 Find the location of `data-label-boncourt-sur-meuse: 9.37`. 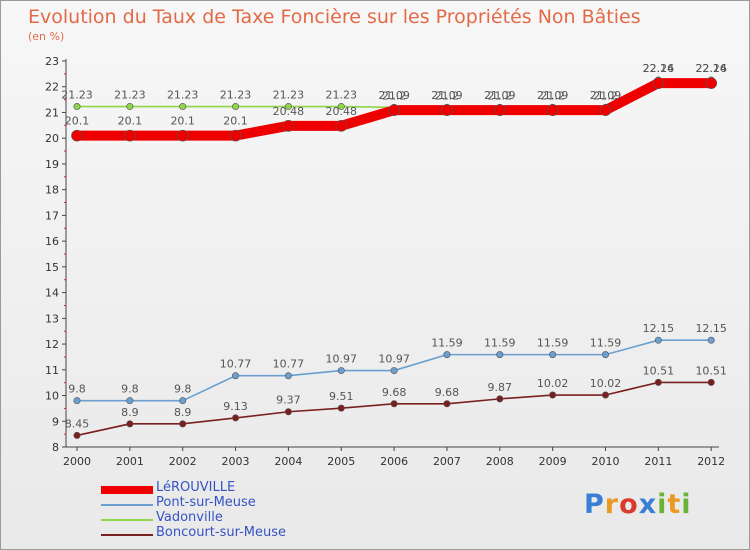

data-label-boncourt-sur-meuse: 9.37 is located at coordinates (288, 400).